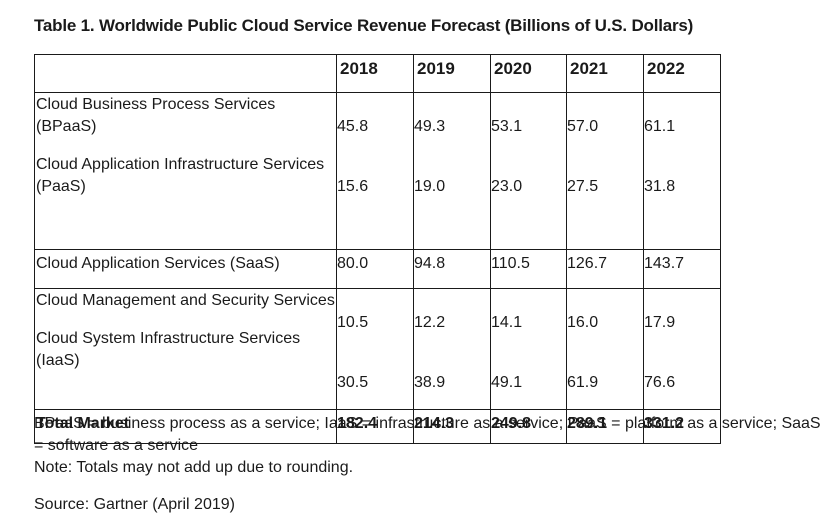  Describe the element at coordinates (353, 186) in the screenshot. I see `value: 15.6` at that location.